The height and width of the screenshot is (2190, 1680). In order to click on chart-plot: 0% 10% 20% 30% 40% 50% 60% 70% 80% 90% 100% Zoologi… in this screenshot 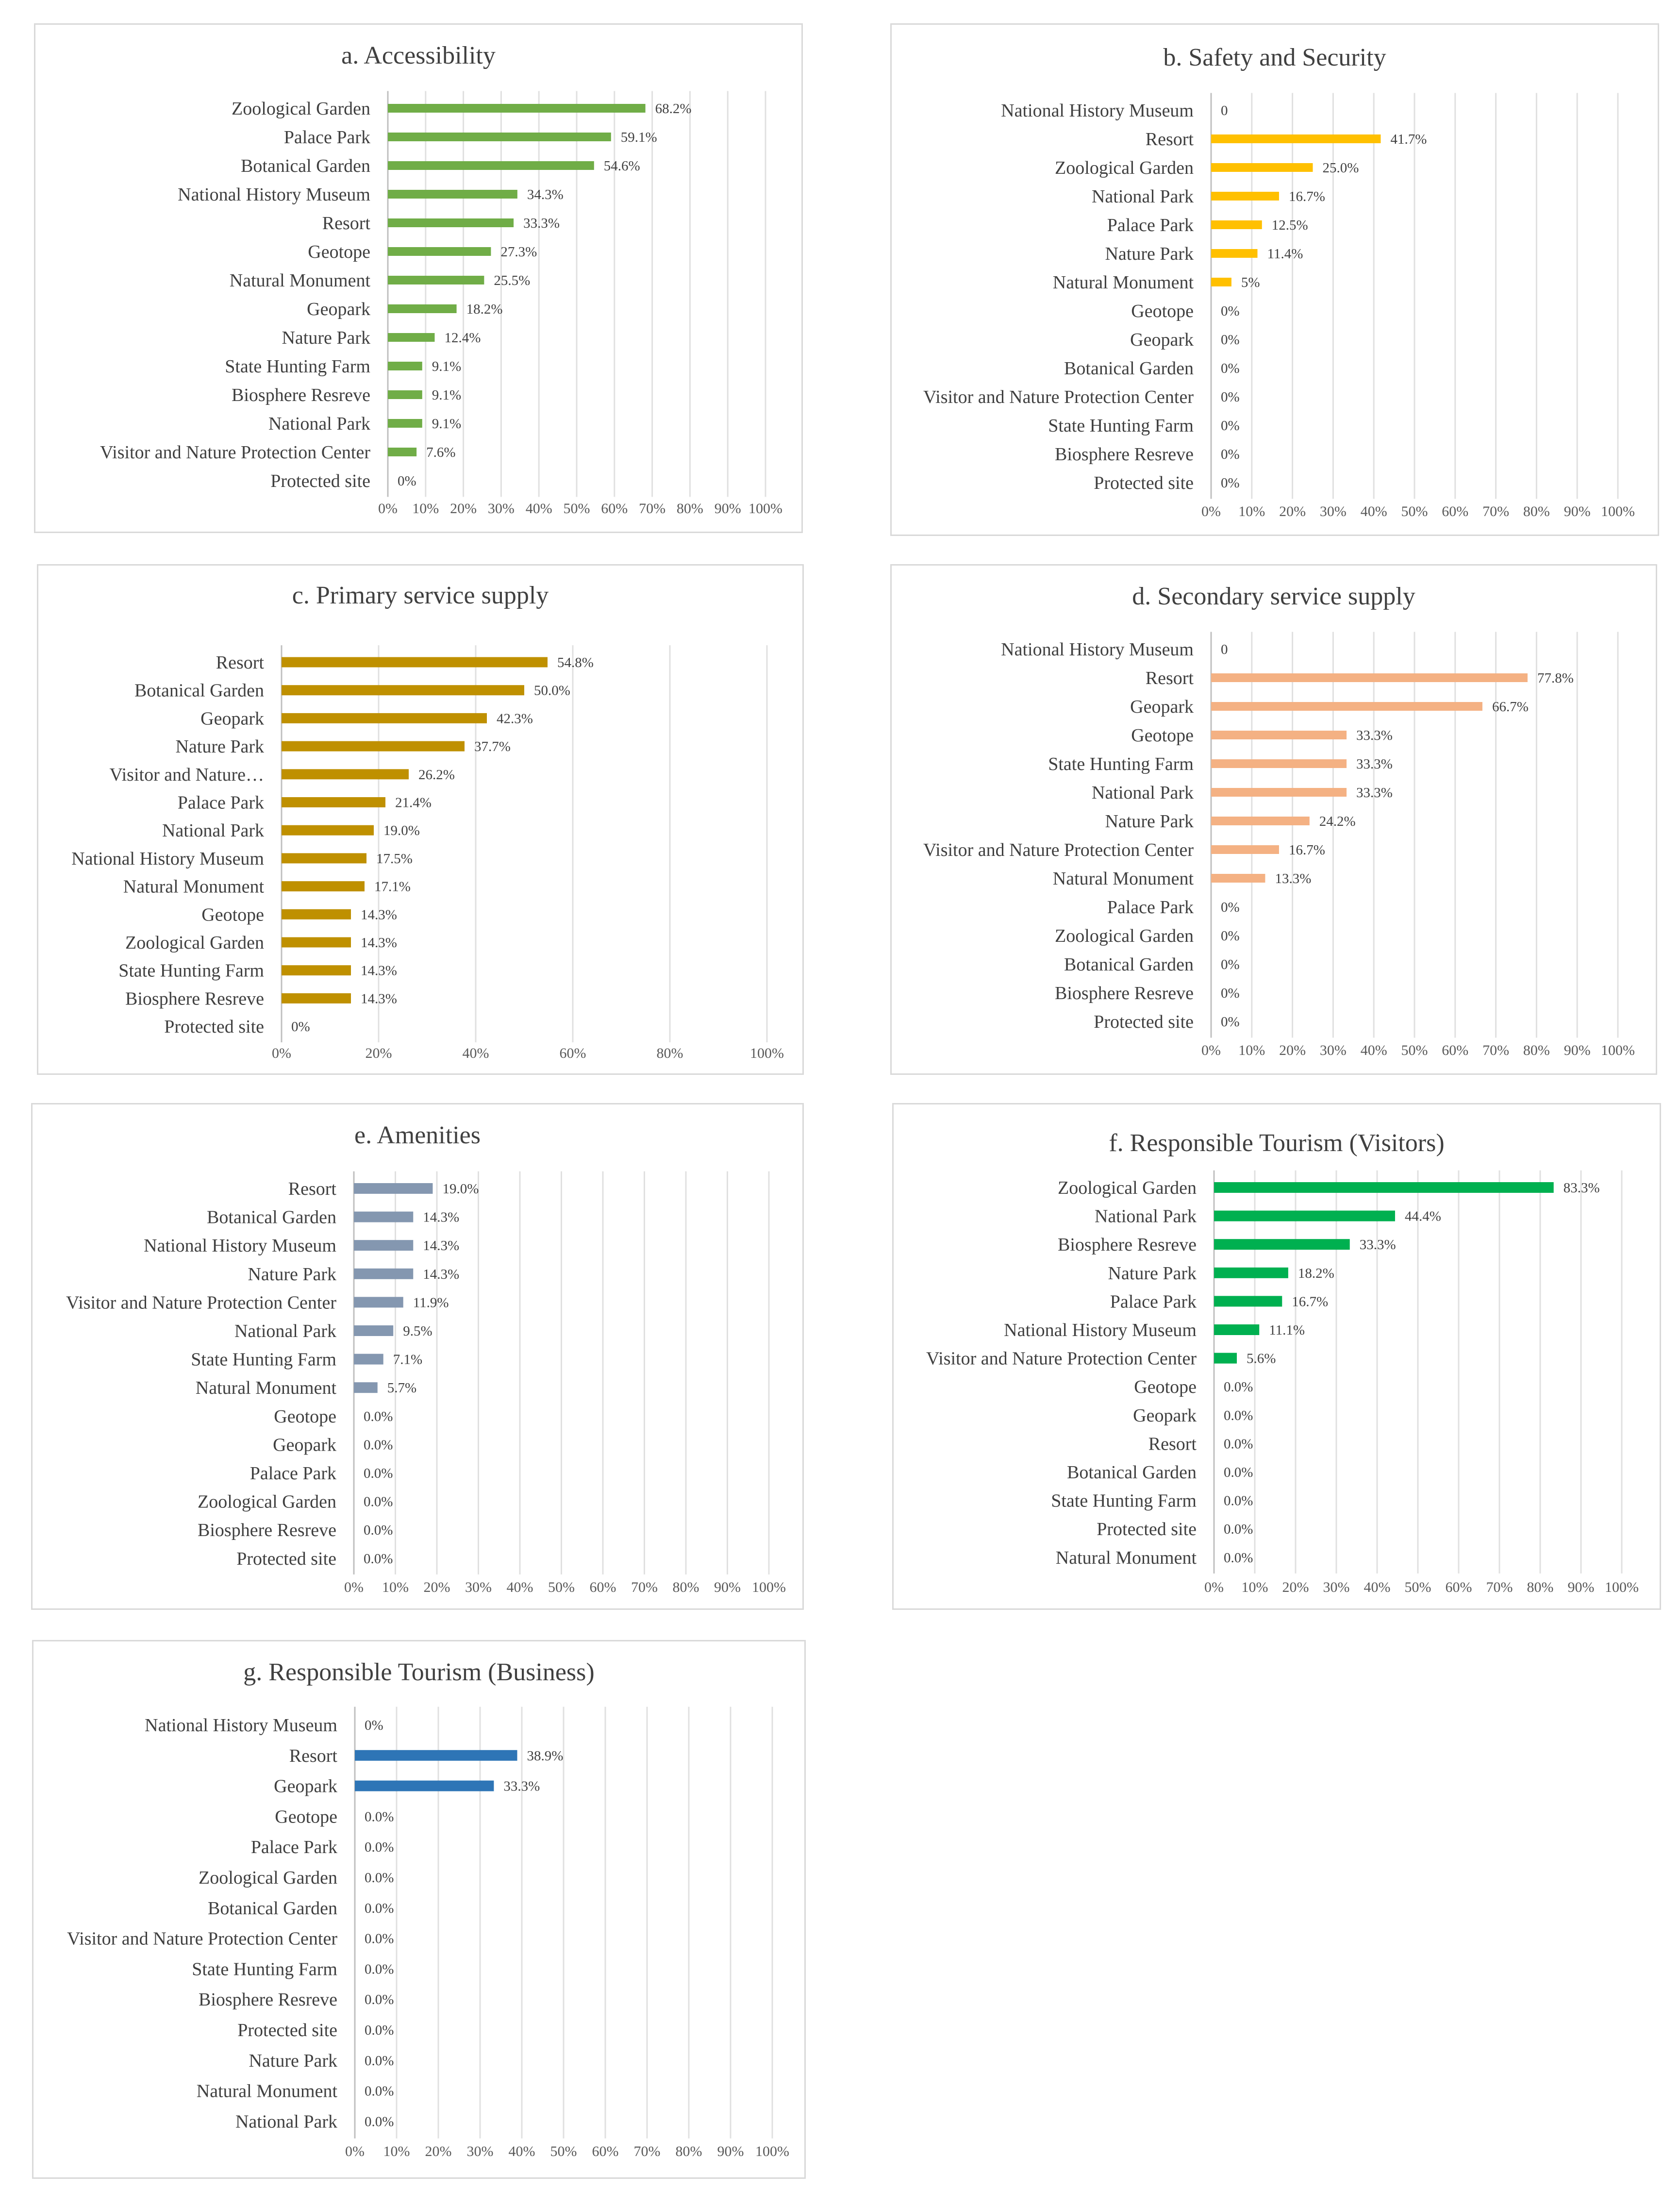, I will do `click(441, 304)`.